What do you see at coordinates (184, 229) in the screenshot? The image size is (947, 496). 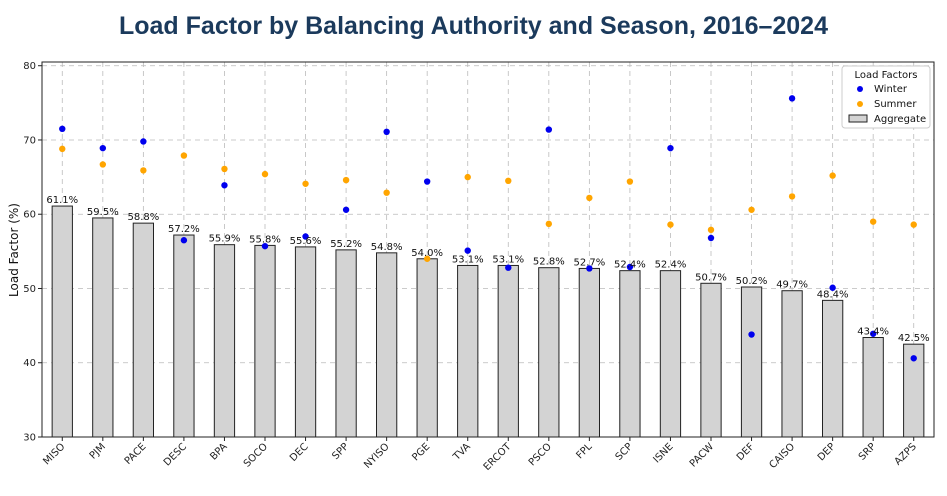 I see `bar-value-label: 57.2%` at bounding box center [184, 229].